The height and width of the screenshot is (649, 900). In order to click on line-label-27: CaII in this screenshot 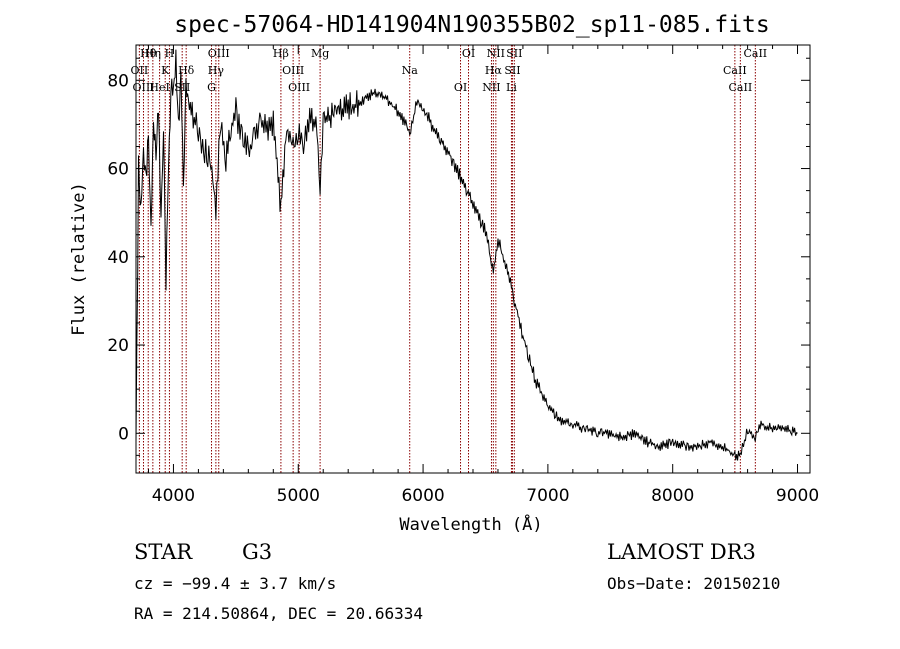, I will do `click(755, 53)`.